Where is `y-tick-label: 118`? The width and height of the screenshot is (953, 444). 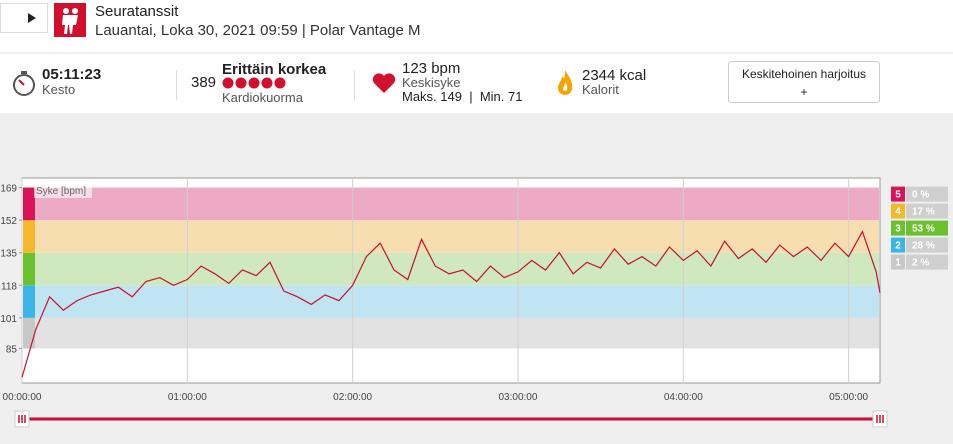
y-tick-label: 118 is located at coordinates (9, 286).